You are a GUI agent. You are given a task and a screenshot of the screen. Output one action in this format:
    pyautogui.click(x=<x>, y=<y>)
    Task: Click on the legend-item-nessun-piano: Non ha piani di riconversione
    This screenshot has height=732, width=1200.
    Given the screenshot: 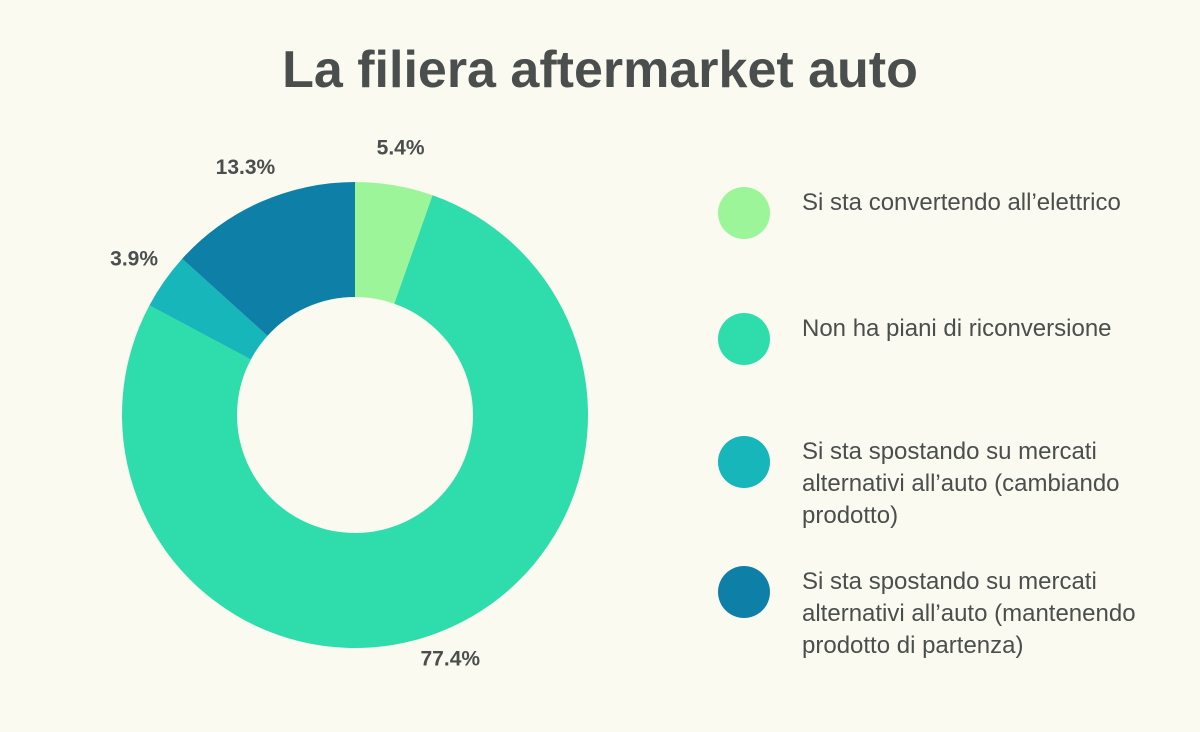 What is the action you would take?
    pyautogui.click(x=958, y=339)
    